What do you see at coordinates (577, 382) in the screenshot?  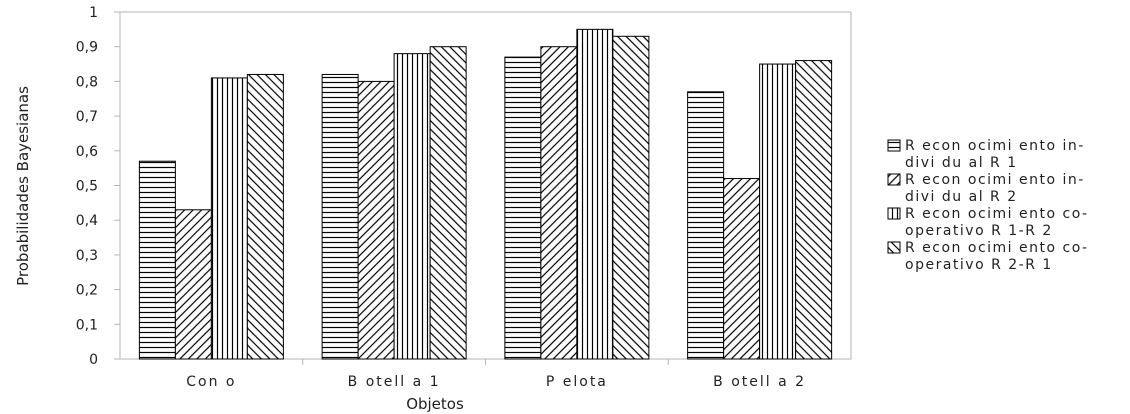 I see `x-tick-label: P elota` at bounding box center [577, 382].